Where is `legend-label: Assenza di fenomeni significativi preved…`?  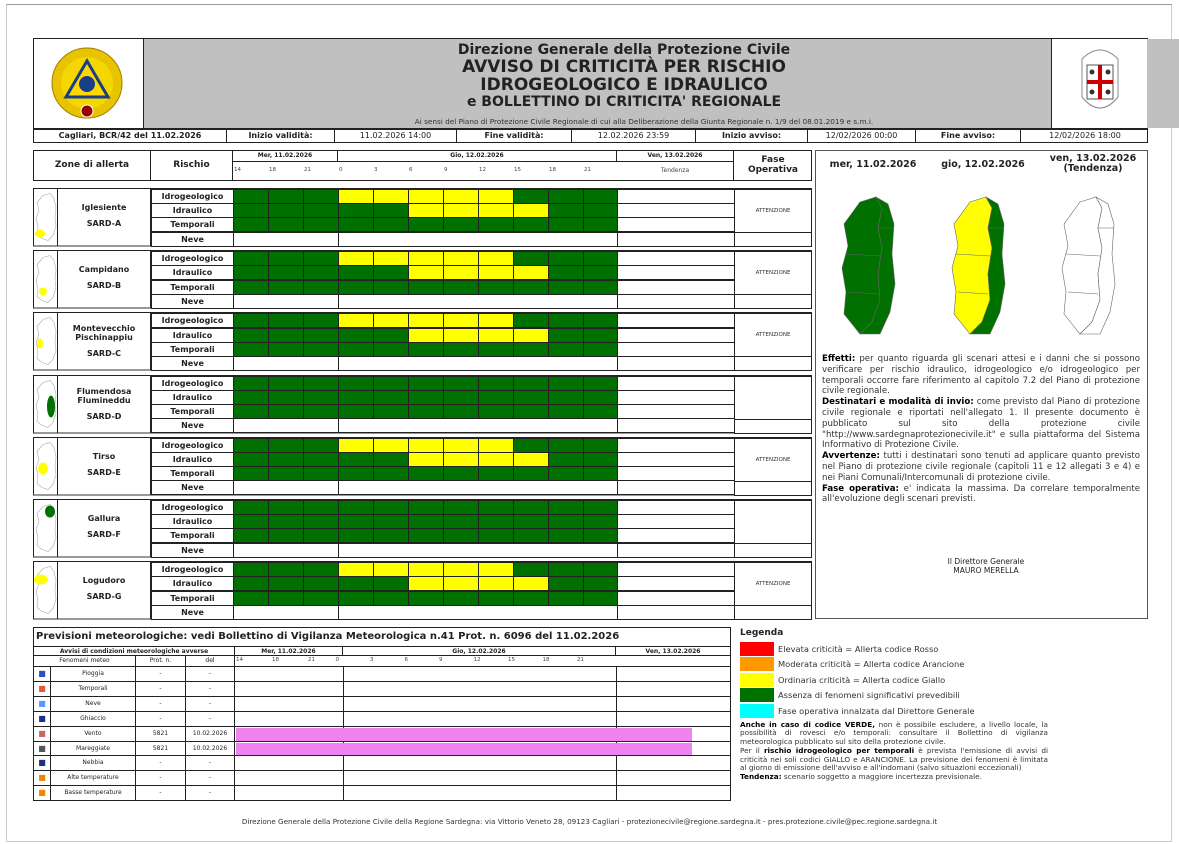
legend-label: Assenza di fenomeni significativi preved… is located at coordinates (869, 695).